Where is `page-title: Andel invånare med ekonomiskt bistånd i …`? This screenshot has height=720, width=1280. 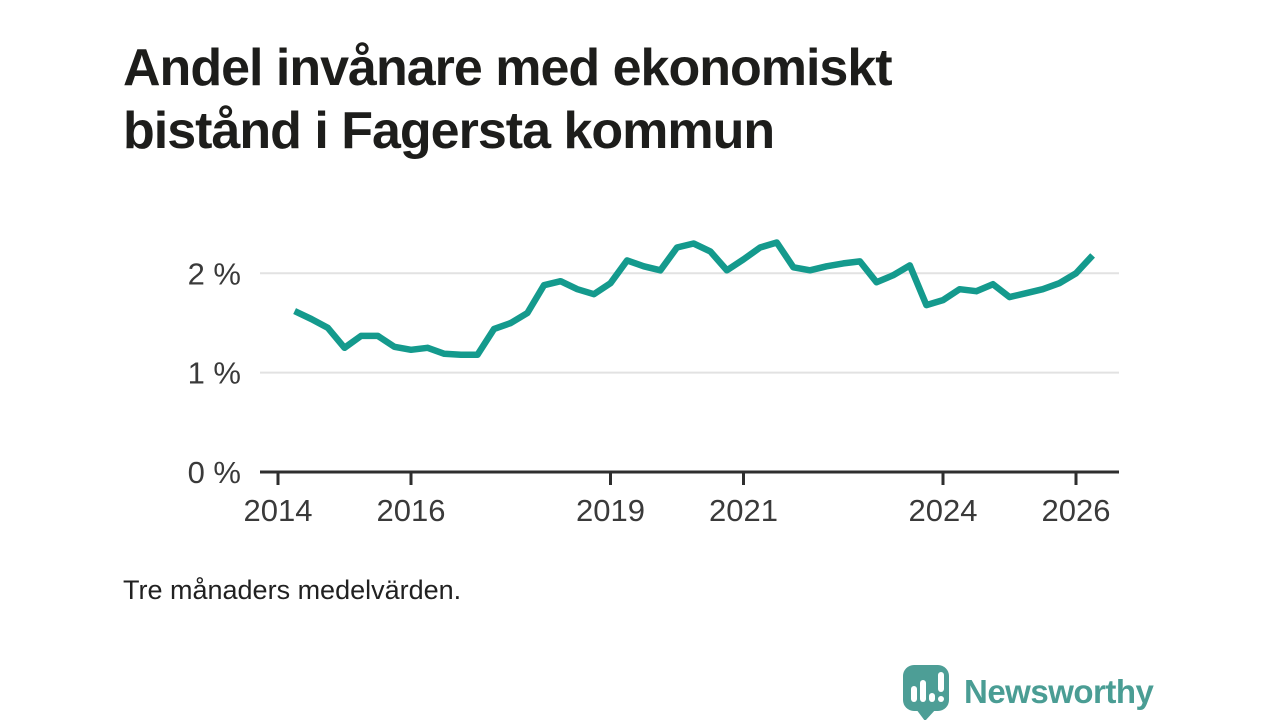 page-title: Andel invånare med ekonomiskt bistånd i … is located at coordinates (508, 99).